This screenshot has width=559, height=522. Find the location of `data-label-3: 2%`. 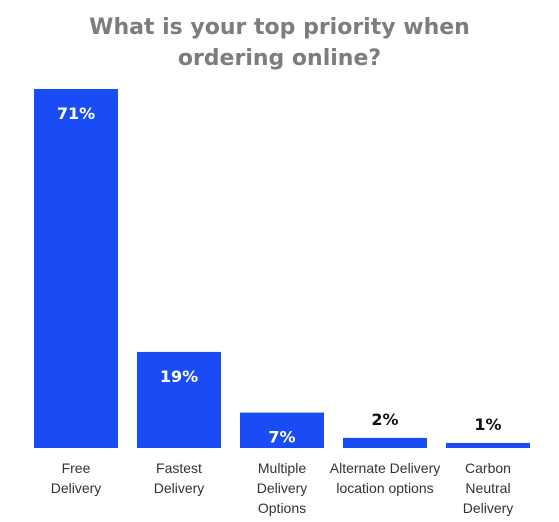

data-label-3: 2% is located at coordinates (384, 419).